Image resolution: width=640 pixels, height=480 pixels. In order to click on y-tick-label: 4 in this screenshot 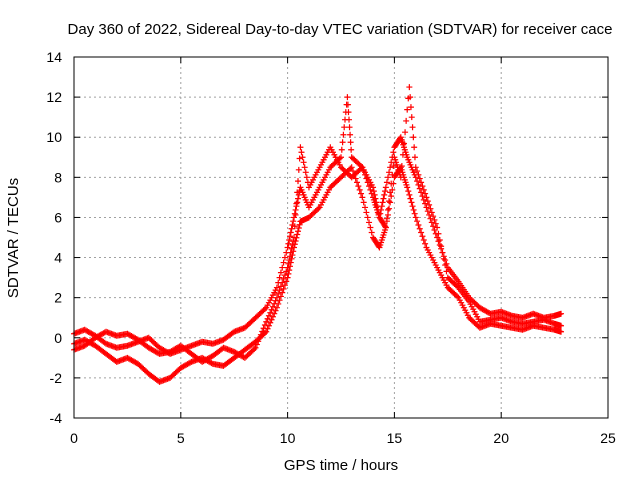, I will do `click(58, 258)`.